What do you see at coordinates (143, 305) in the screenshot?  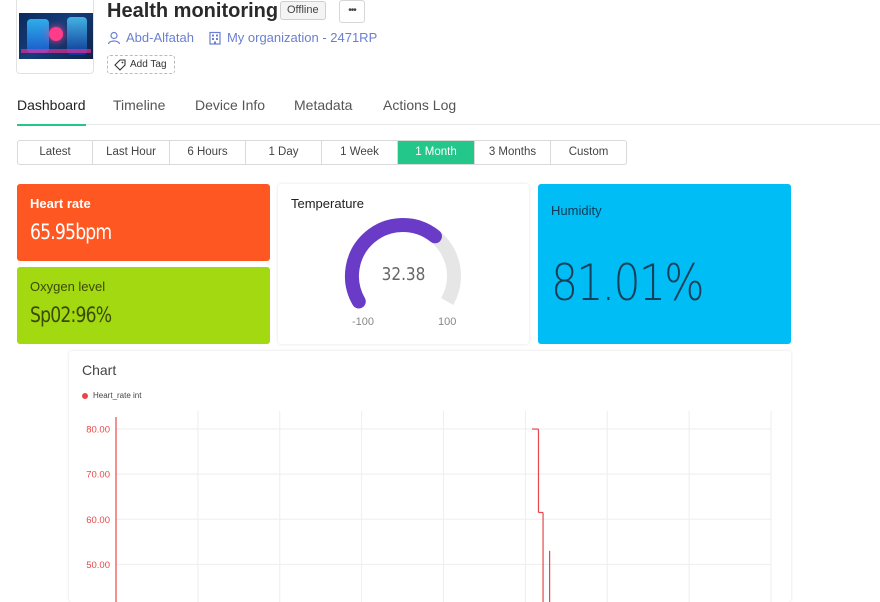 I see `oxygen-level-card: Oxygen level Sp02:96%` at bounding box center [143, 305].